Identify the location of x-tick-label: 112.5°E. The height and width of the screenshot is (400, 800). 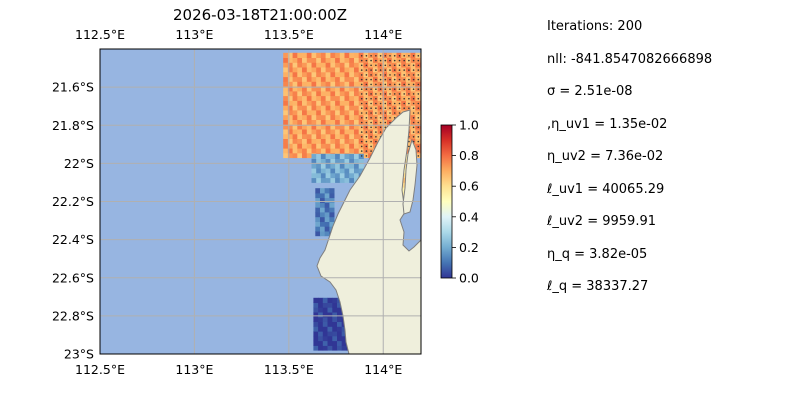
(100, 369).